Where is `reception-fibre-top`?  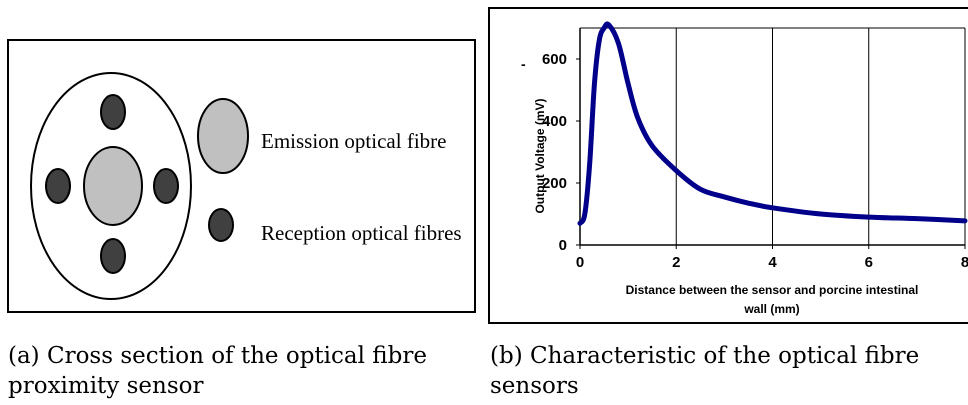 reception-fibre-top is located at coordinates (113, 112).